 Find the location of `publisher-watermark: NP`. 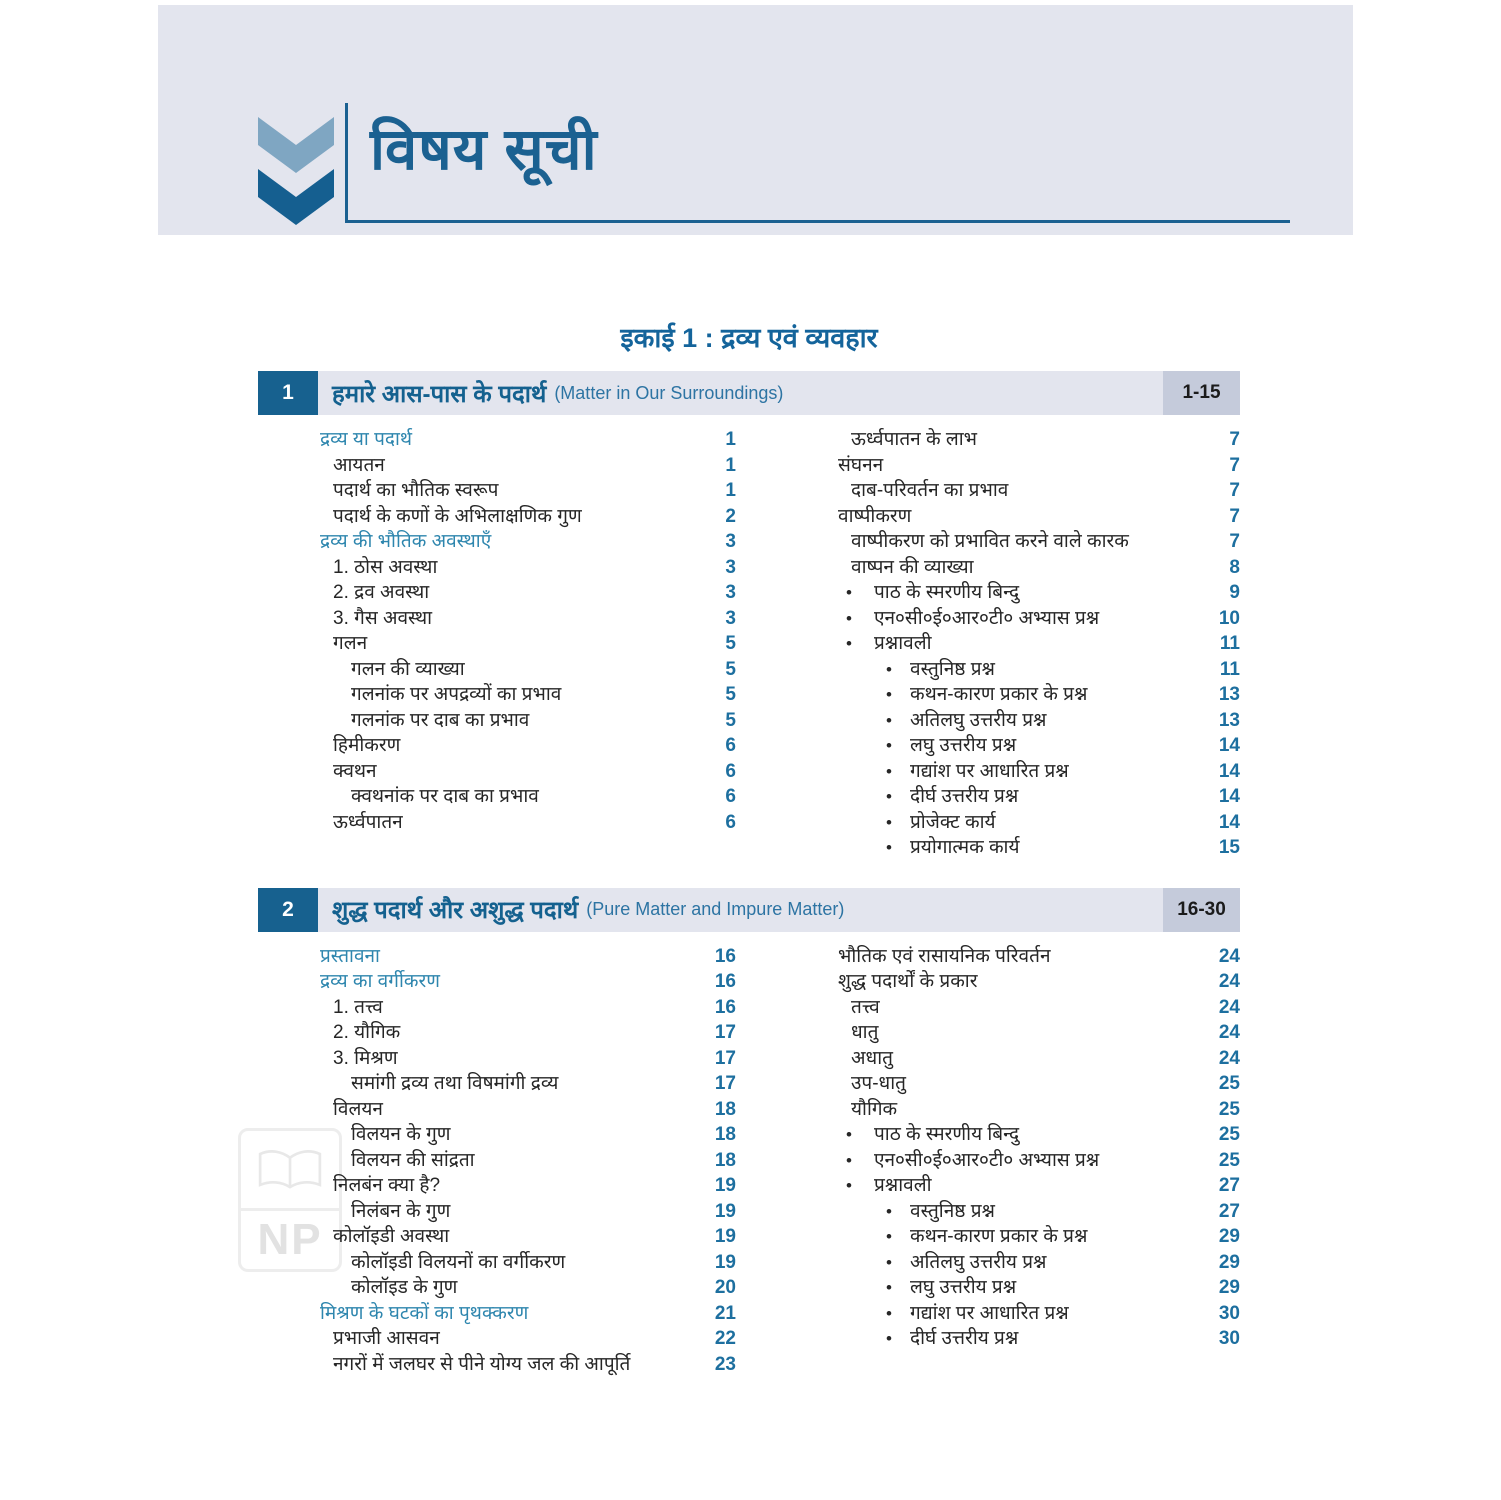

publisher-watermark: NP is located at coordinates (290, 1200).